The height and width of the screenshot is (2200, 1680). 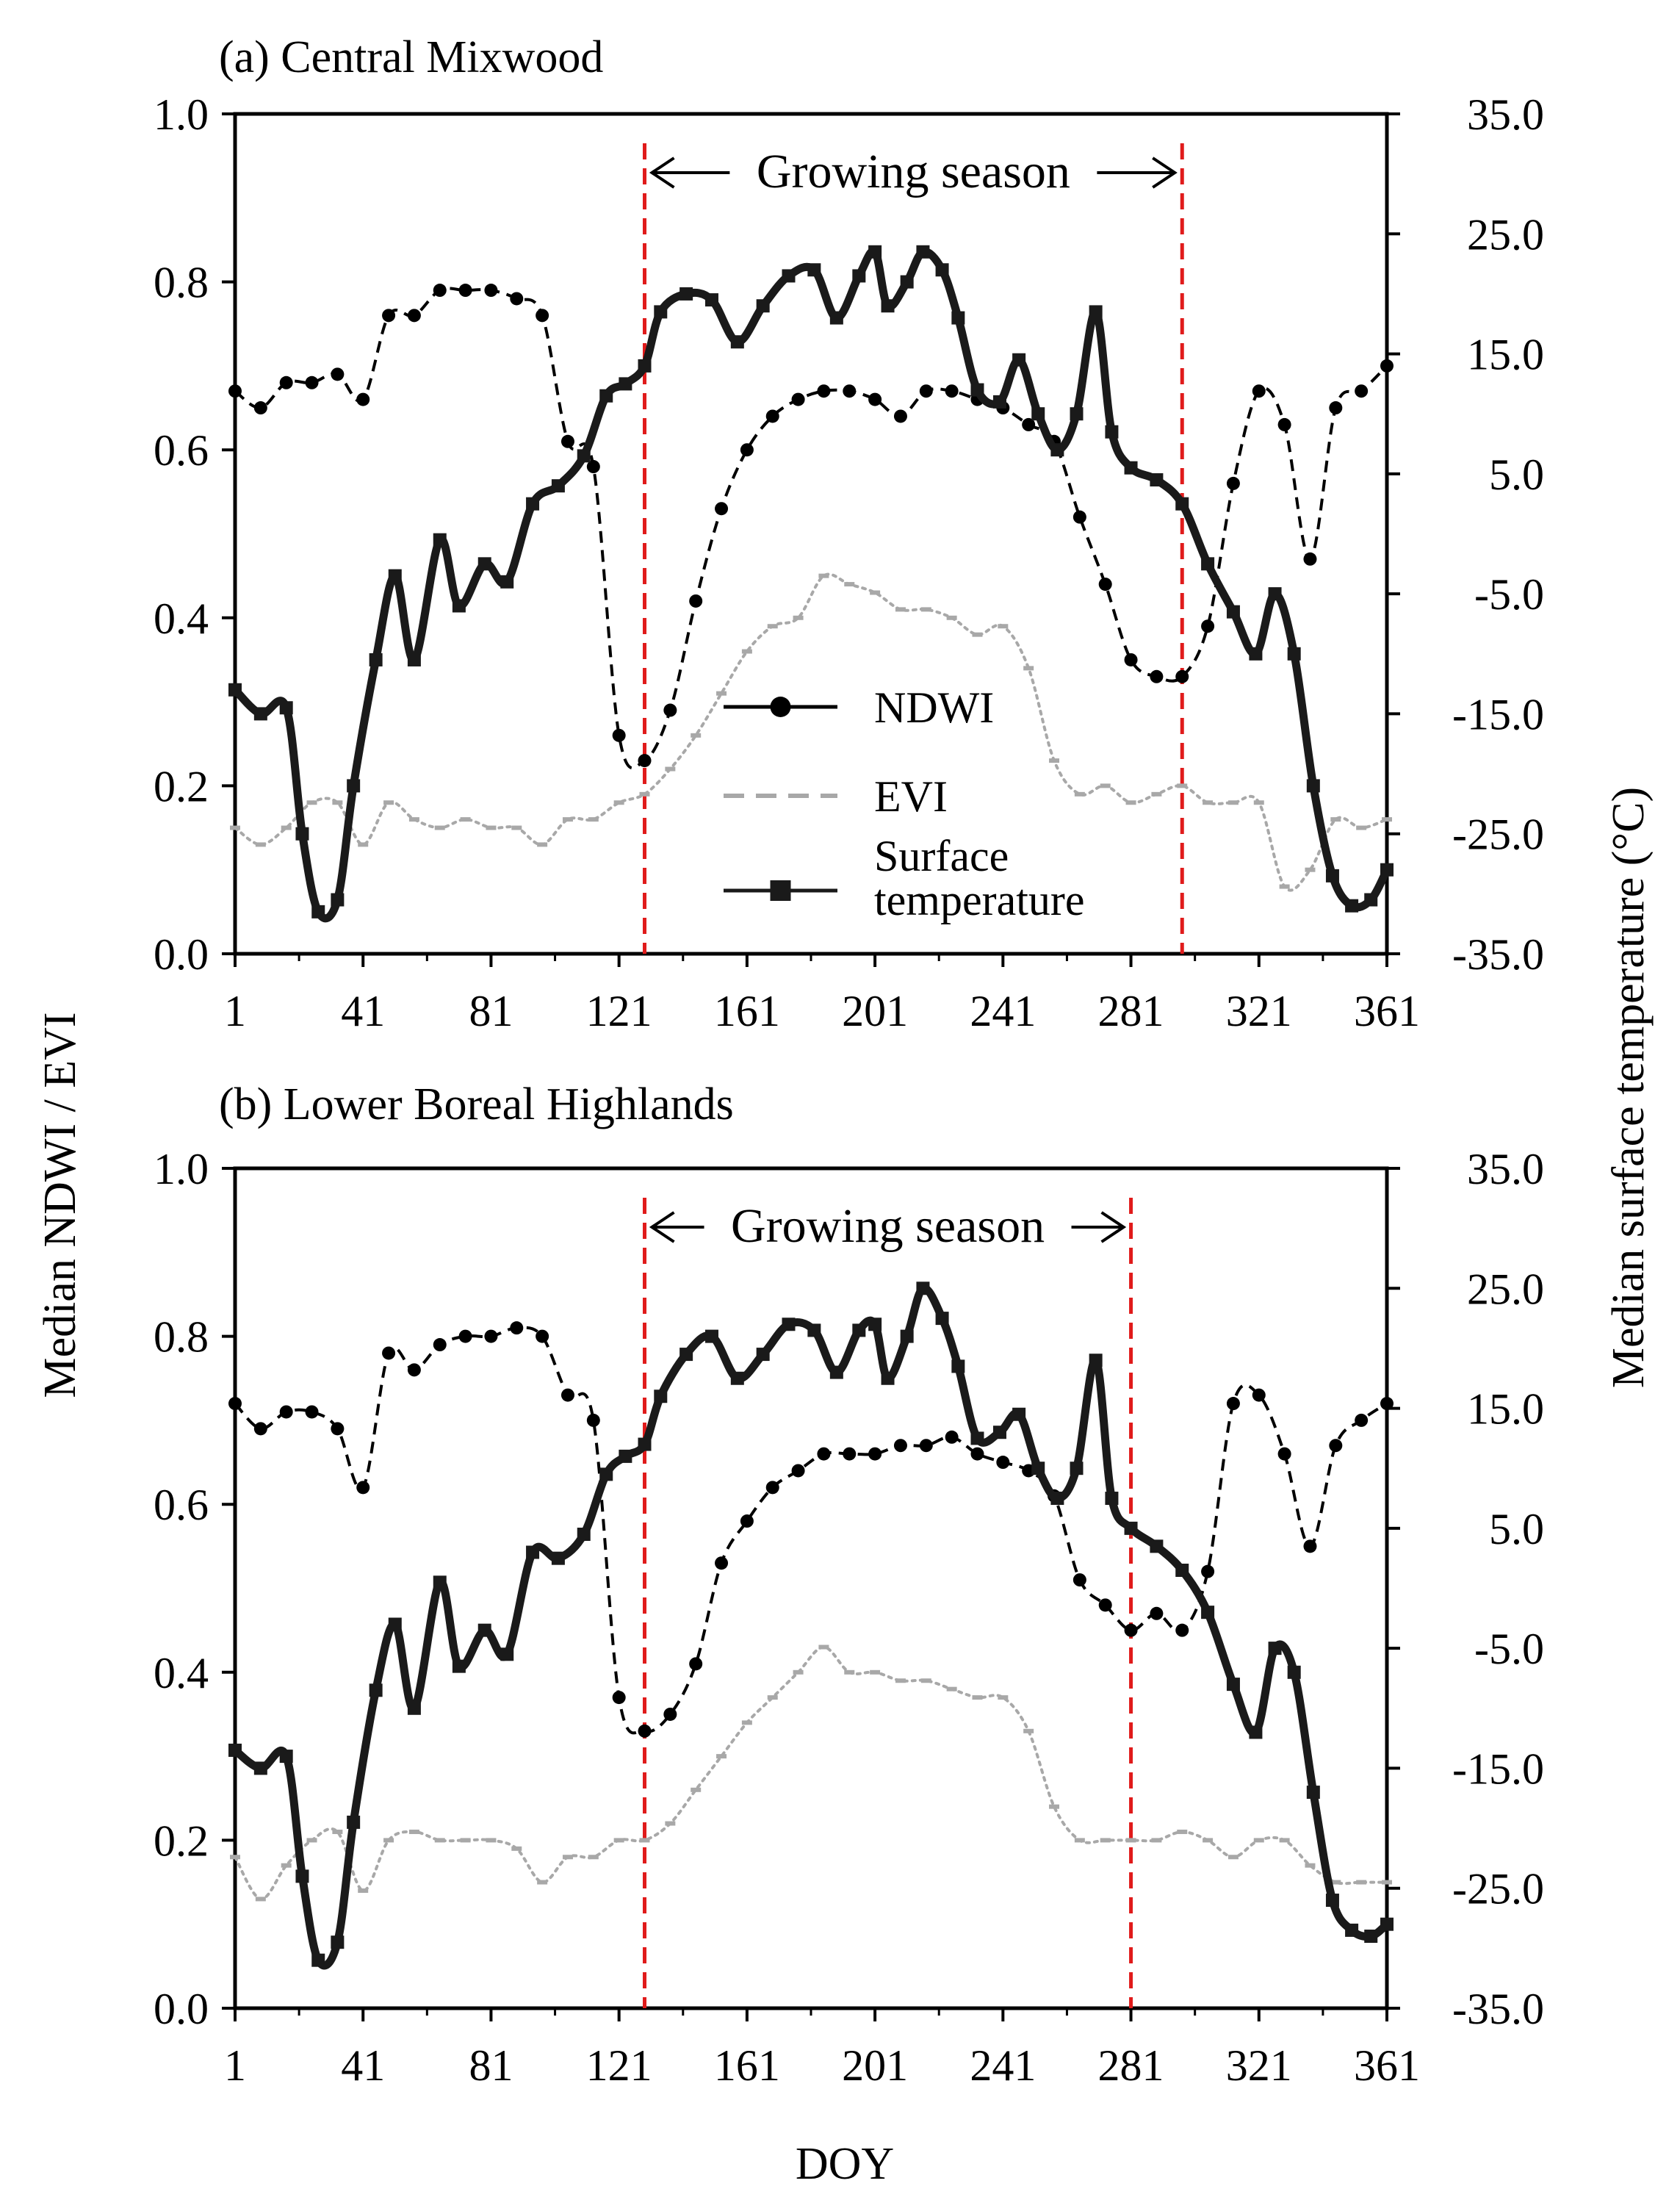 What do you see at coordinates (619, 2065) in the screenshot?
I see `x-tick-label: 121` at bounding box center [619, 2065].